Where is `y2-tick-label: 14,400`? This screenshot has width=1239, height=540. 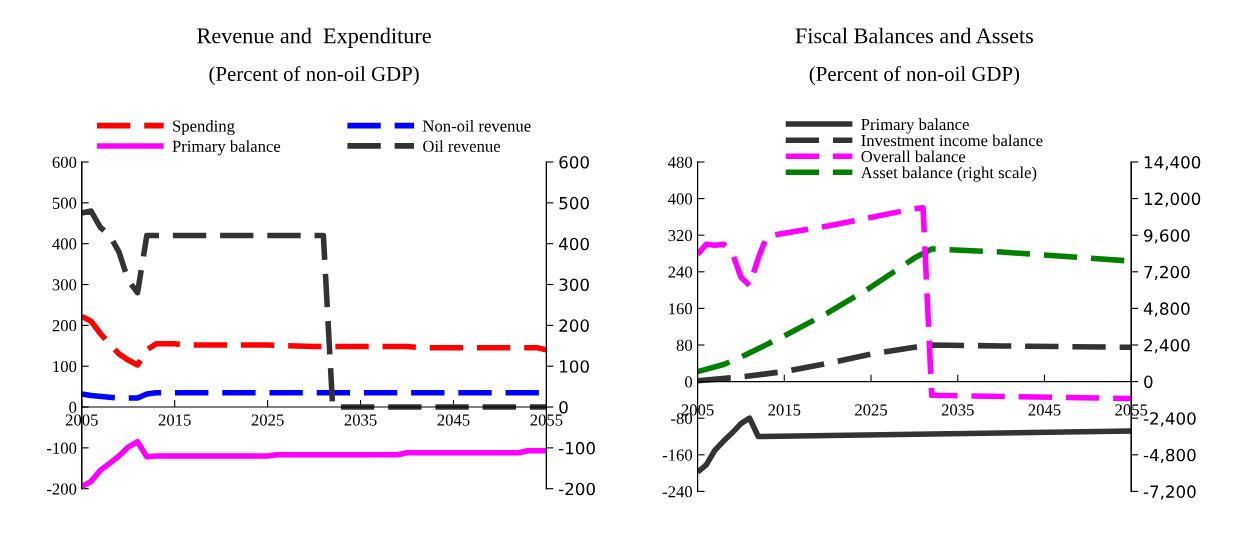 y2-tick-label: 14,400 is located at coordinates (1172, 163).